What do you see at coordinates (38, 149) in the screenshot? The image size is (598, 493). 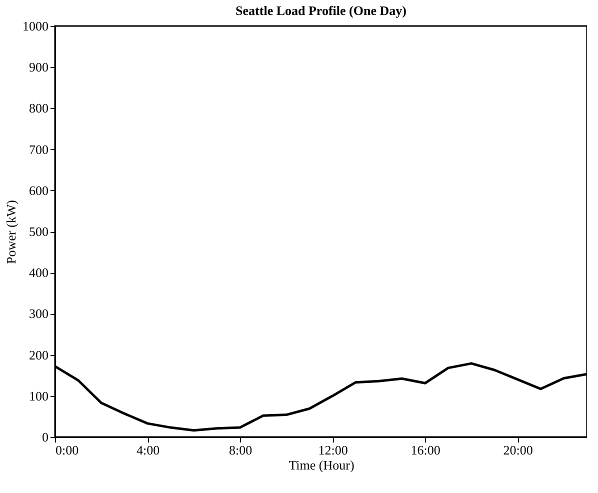 I see `y-tick-label: 700` at bounding box center [38, 149].